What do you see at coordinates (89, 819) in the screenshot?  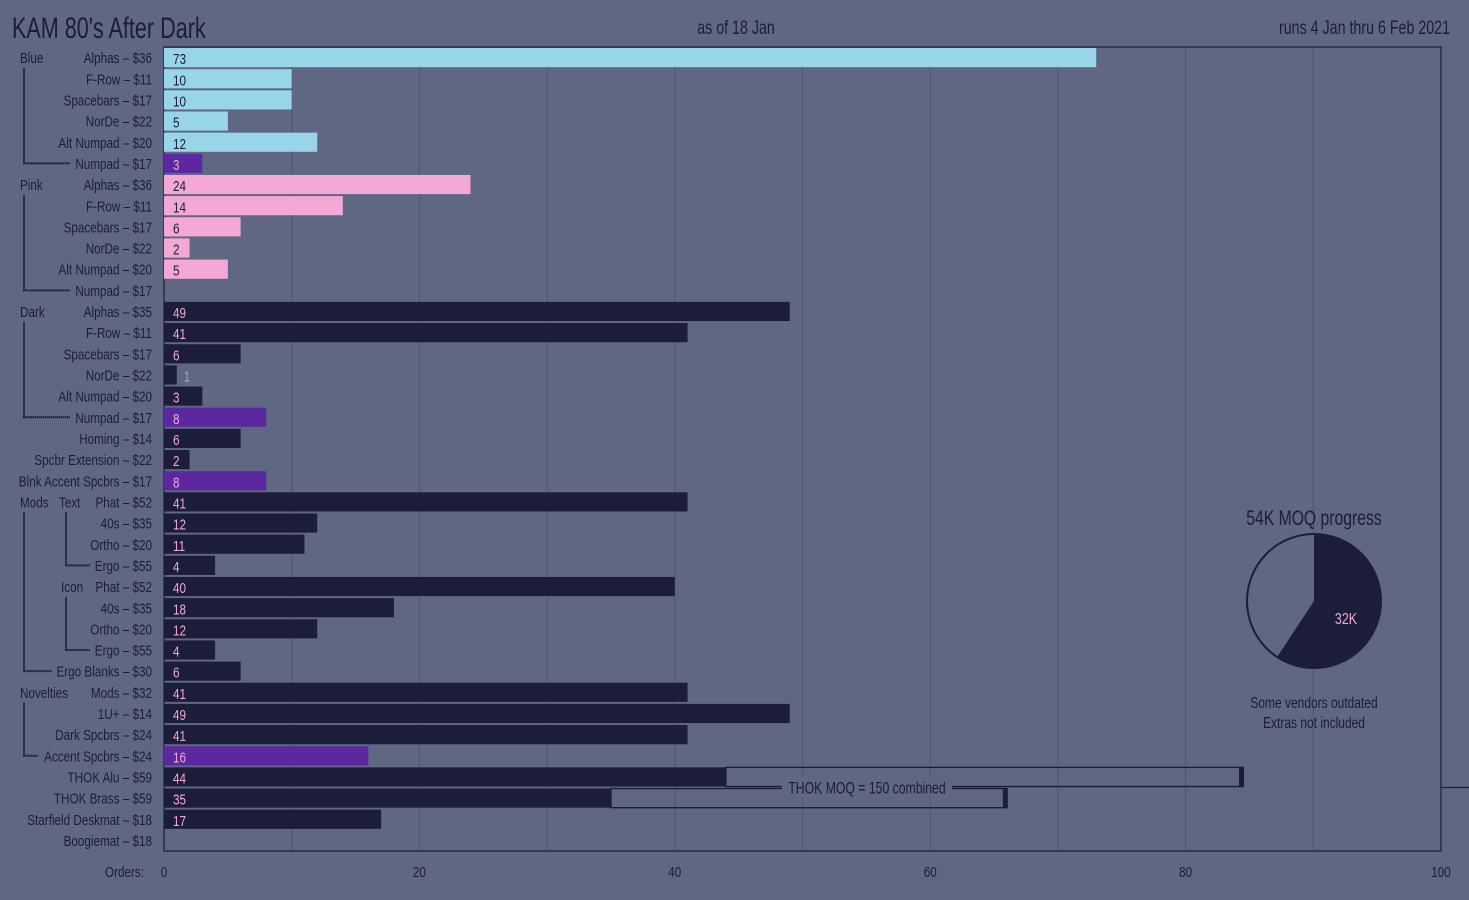 I see `row-label: Starfield Deskmat – $18` at bounding box center [89, 819].